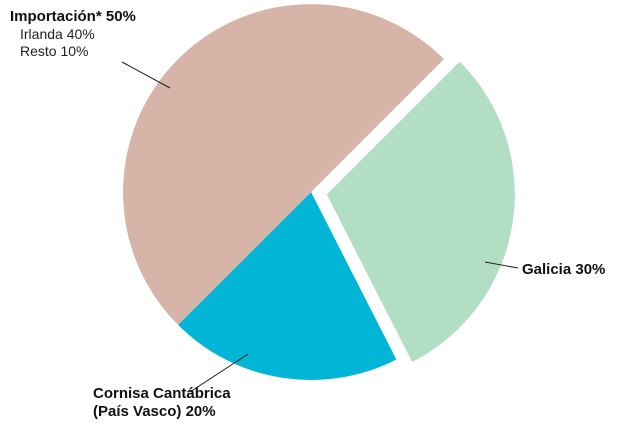  What do you see at coordinates (590, 269) in the screenshot?
I see `value-label: 30%` at bounding box center [590, 269].